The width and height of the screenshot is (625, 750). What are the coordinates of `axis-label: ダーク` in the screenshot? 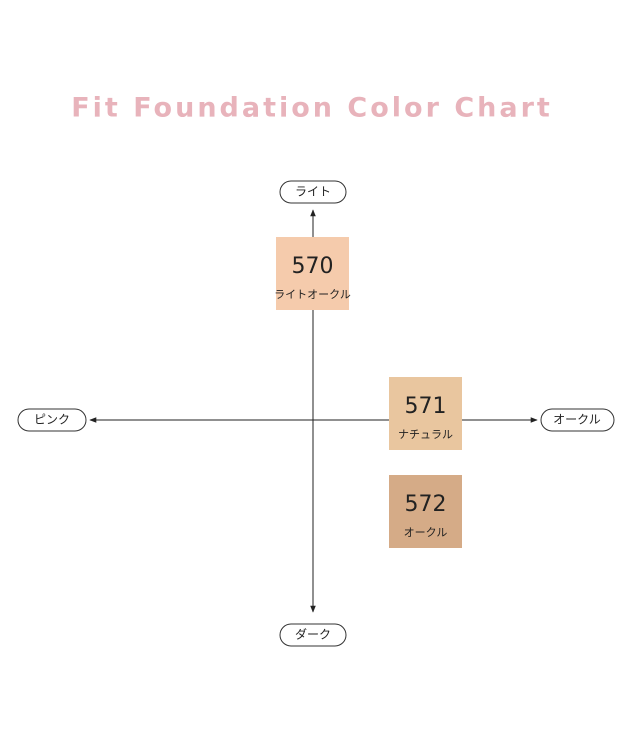 It's located at (313, 634).